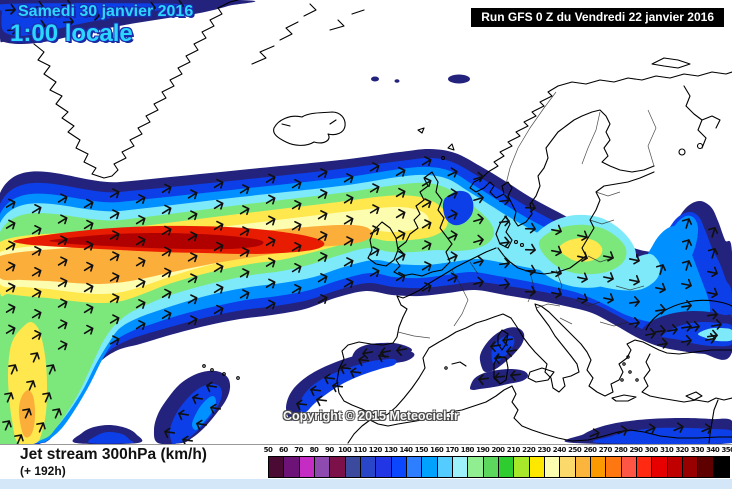 The width and height of the screenshot is (732, 489). I want to click on legend-tick-label: 290, so click(636, 450).